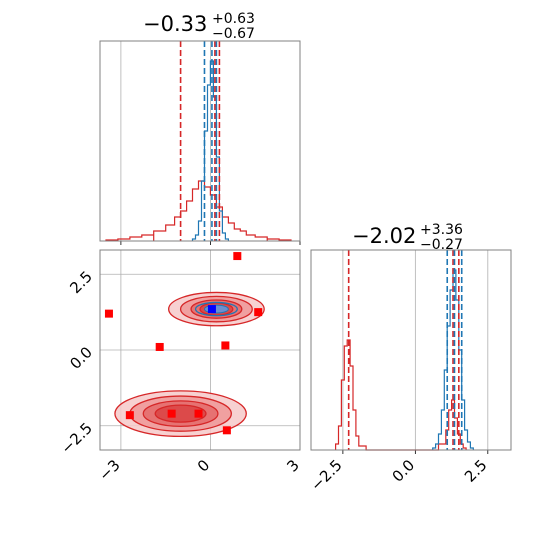 The image size is (550, 550). Describe the element at coordinates (81, 283) in the screenshot. I see `scatter-y-tick-label: 2.5` at that location.